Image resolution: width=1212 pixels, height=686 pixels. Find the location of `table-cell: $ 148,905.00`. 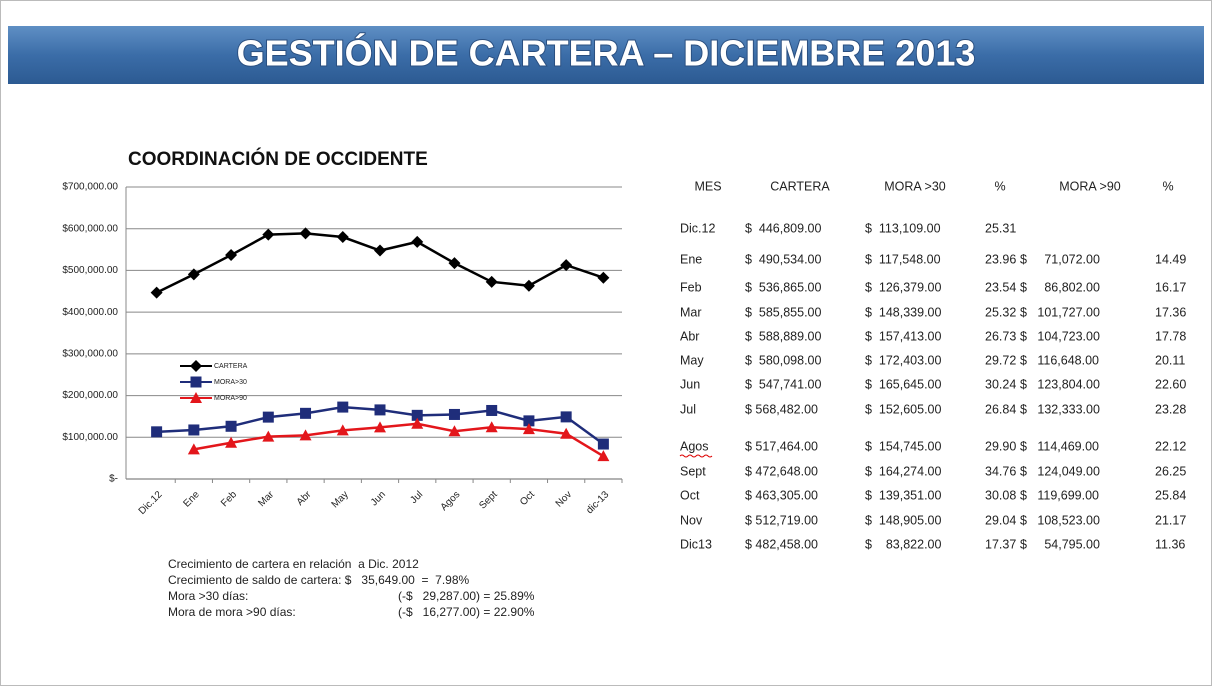

table-cell: $ 148,905.00 is located at coordinates (903, 520).